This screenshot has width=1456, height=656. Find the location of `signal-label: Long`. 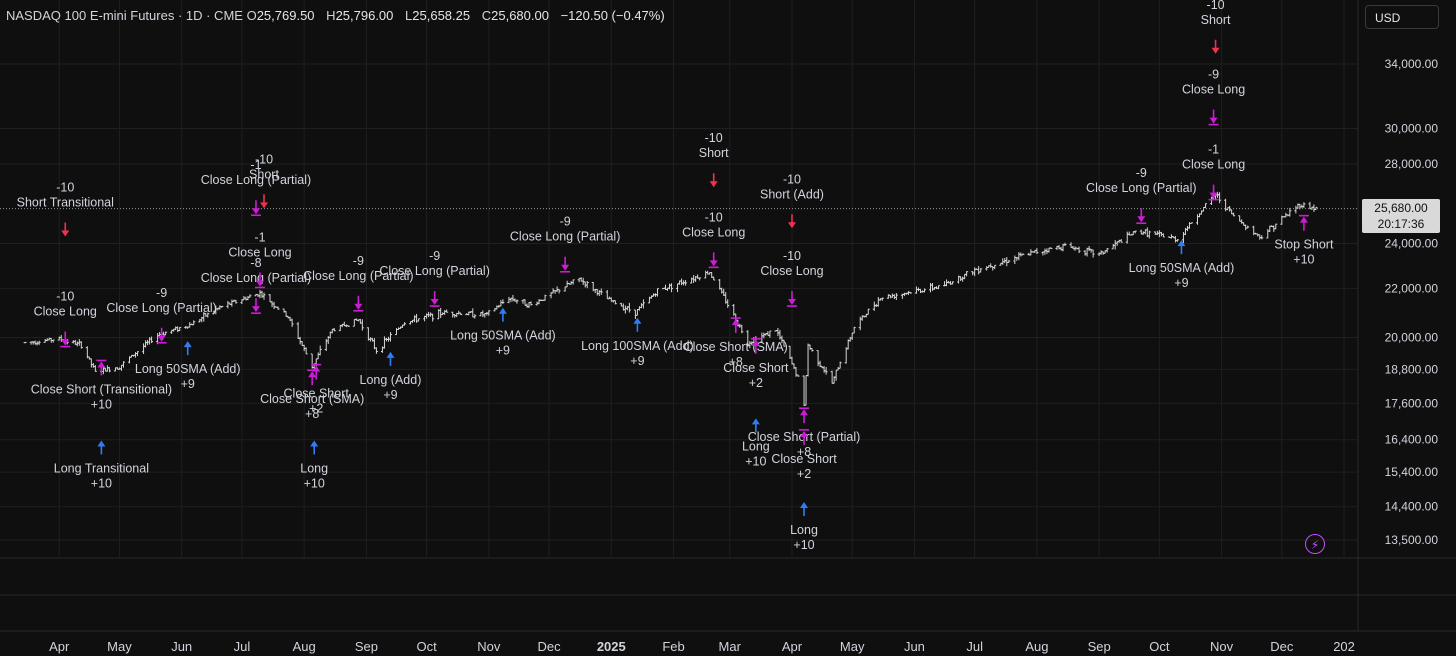

signal-label: Long is located at coordinates (756, 446).